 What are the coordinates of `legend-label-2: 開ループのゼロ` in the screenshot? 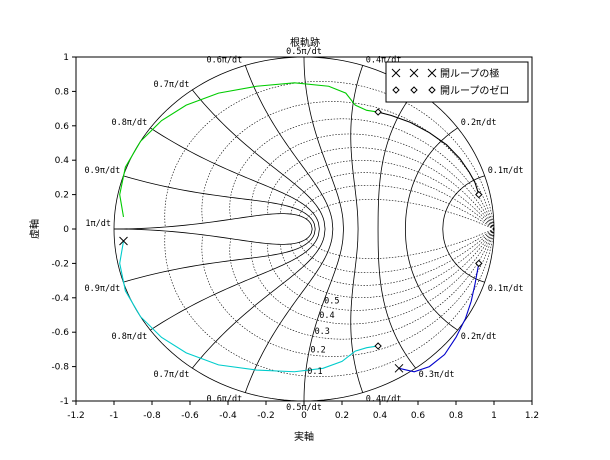 It's located at (474, 91).